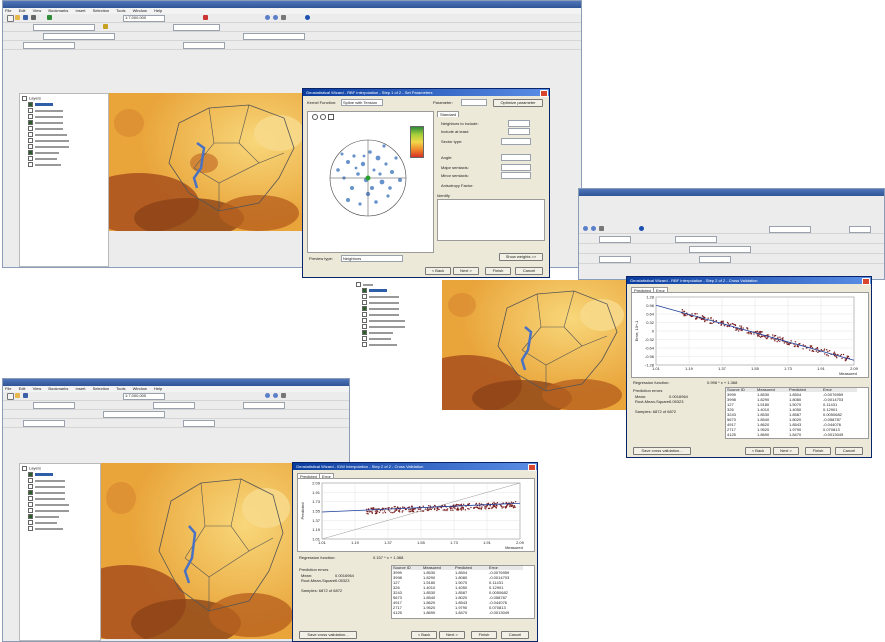 The height and width of the screenshot is (642, 885). I want to click on search-combo, so click(860, 229).